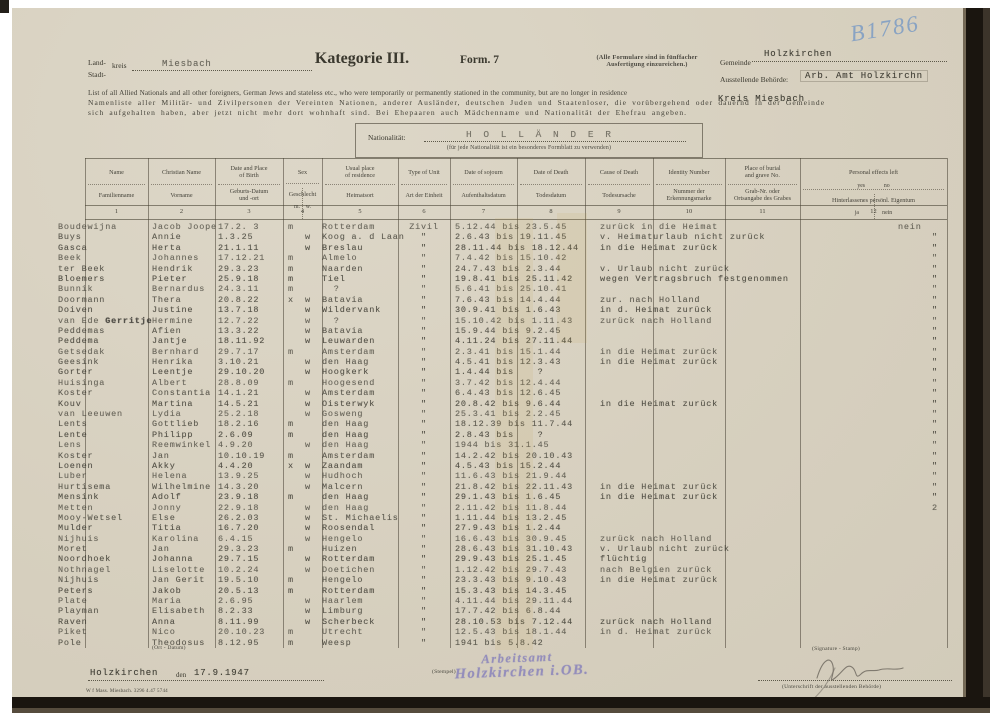 The width and height of the screenshot is (1000, 721). I want to click on gemeinde-label: Gemeinde, so click(735, 62).